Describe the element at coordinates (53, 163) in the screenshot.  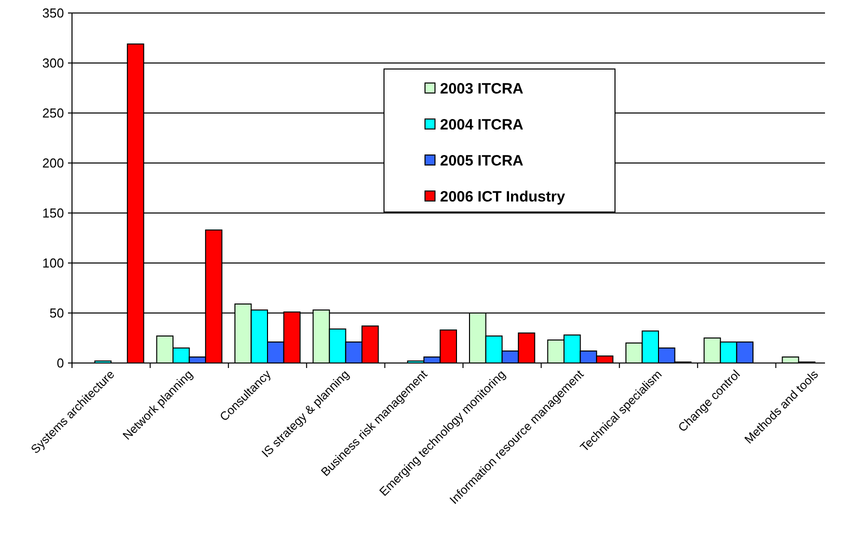
I see `y-tick-label: 200` at that location.